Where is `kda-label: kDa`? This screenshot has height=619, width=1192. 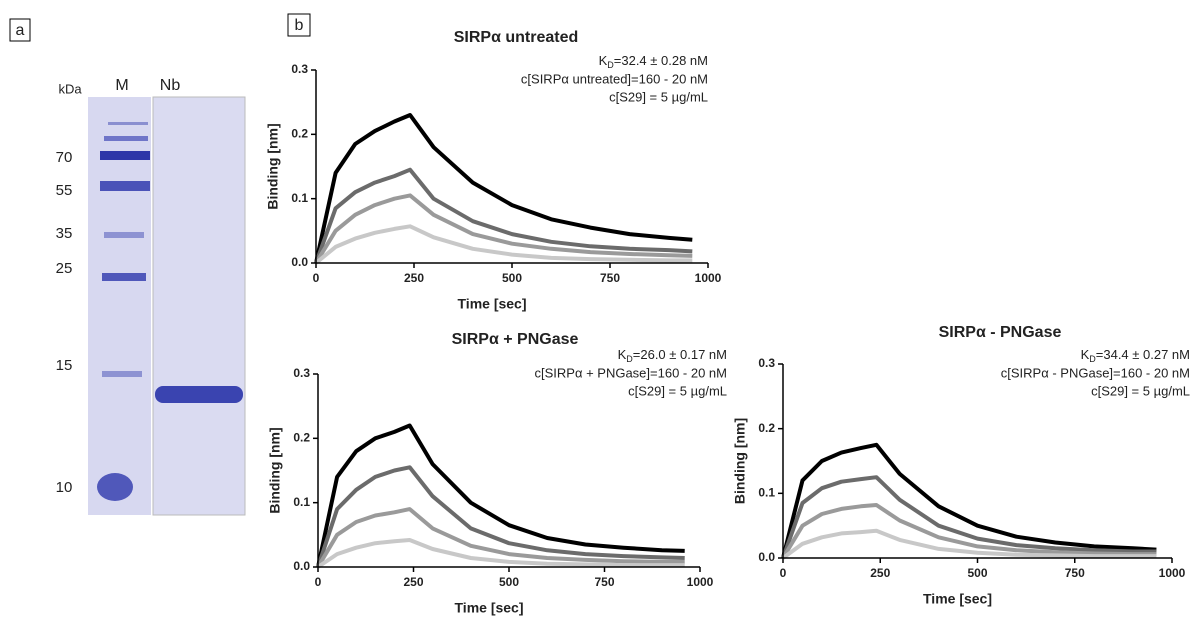 kda-label: kDa is located at coordinates (70, 88).